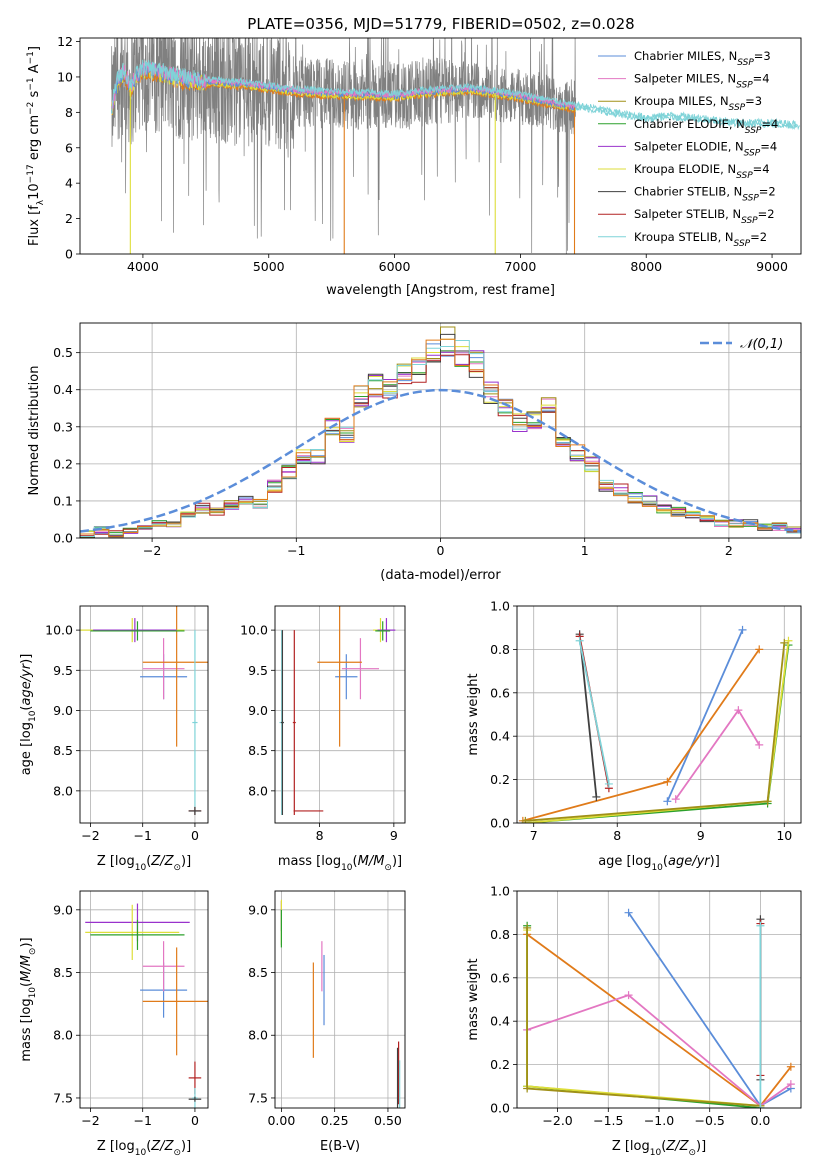 The image size is (819, 1175). I want to click on y-tick-label: 0.2, so click(500, 779).